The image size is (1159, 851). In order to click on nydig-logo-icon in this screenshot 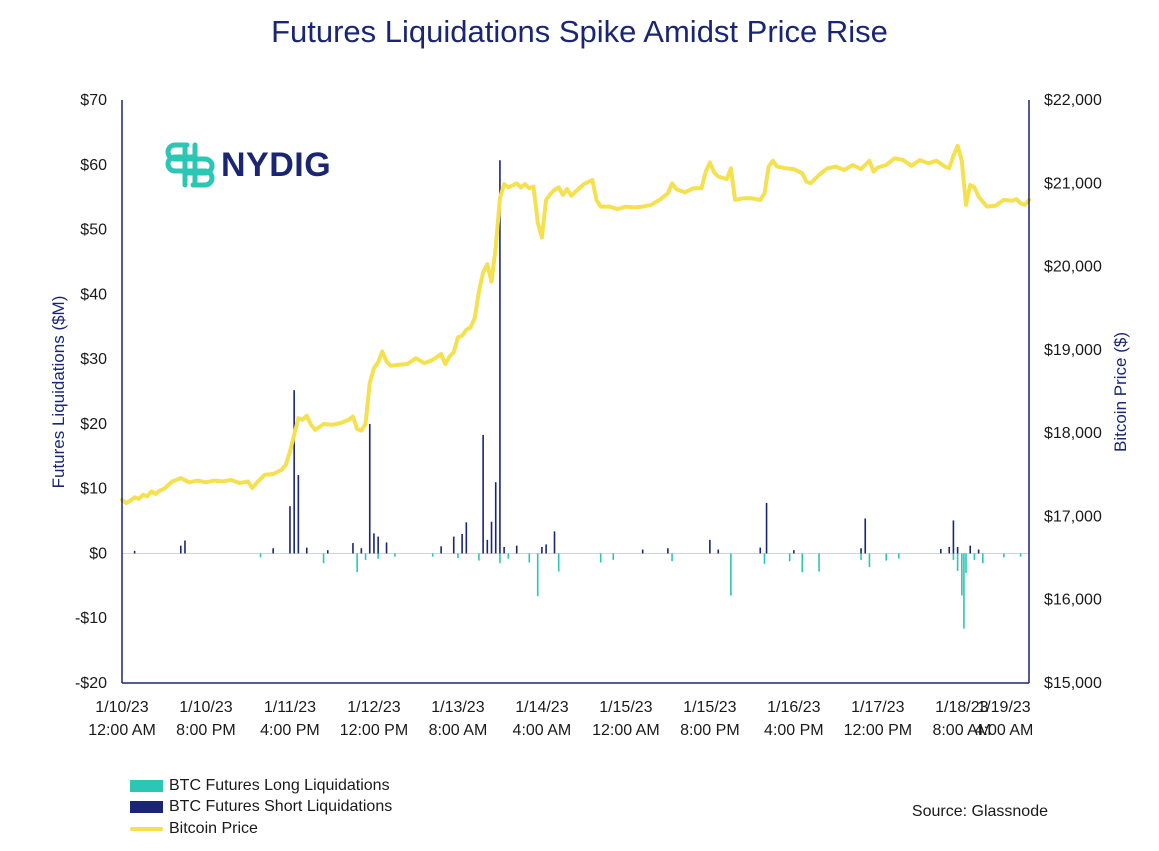, I will do `click(190, 165)`.